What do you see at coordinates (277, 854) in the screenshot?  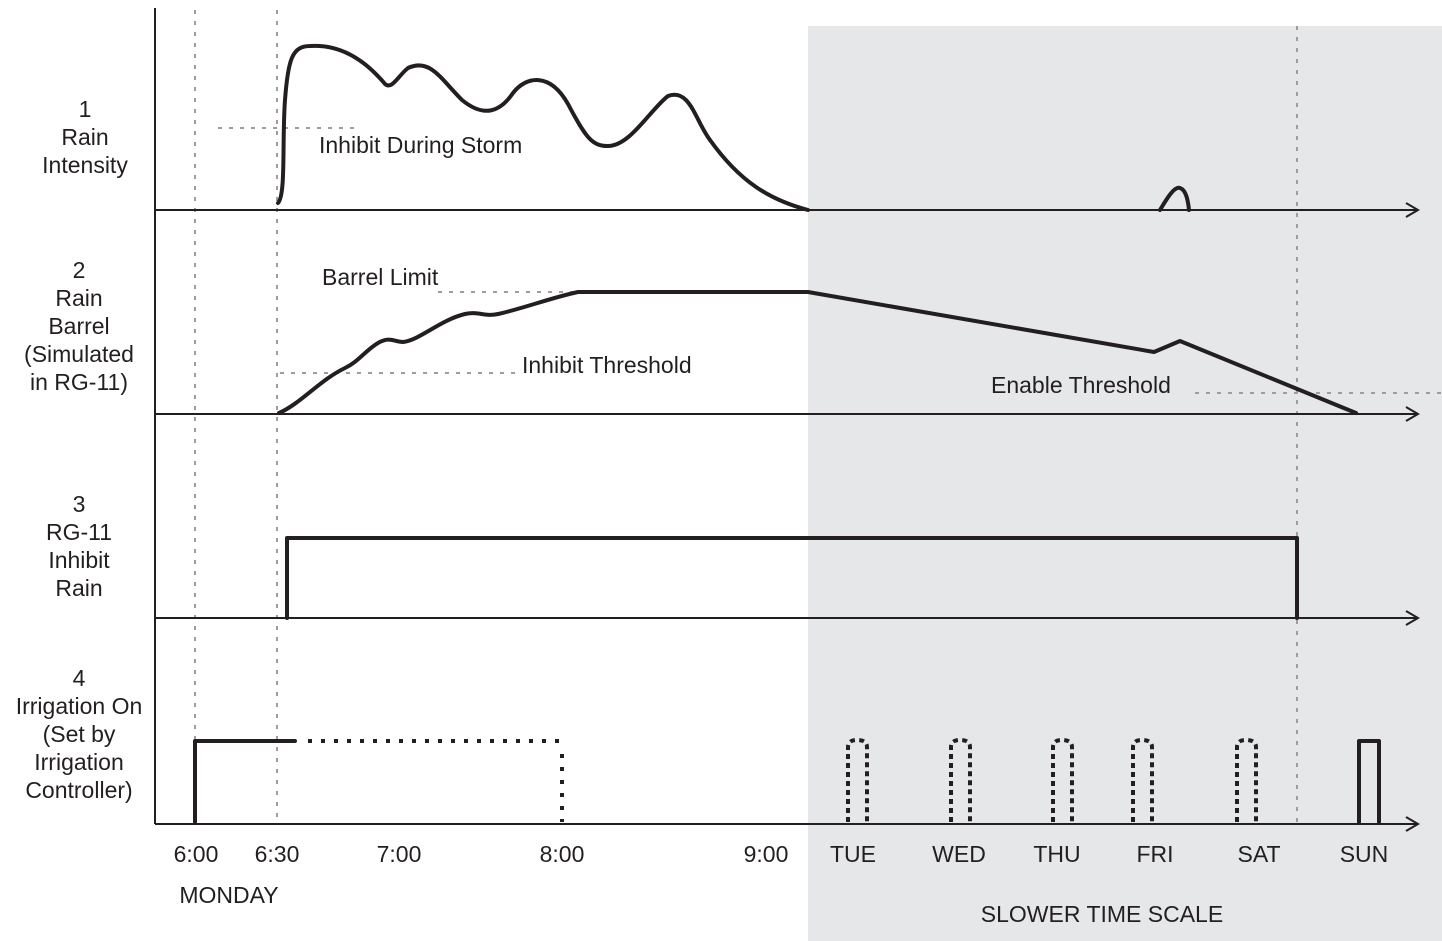 I see `tick-6-30: 6:30` at bounding box center [277, 854].